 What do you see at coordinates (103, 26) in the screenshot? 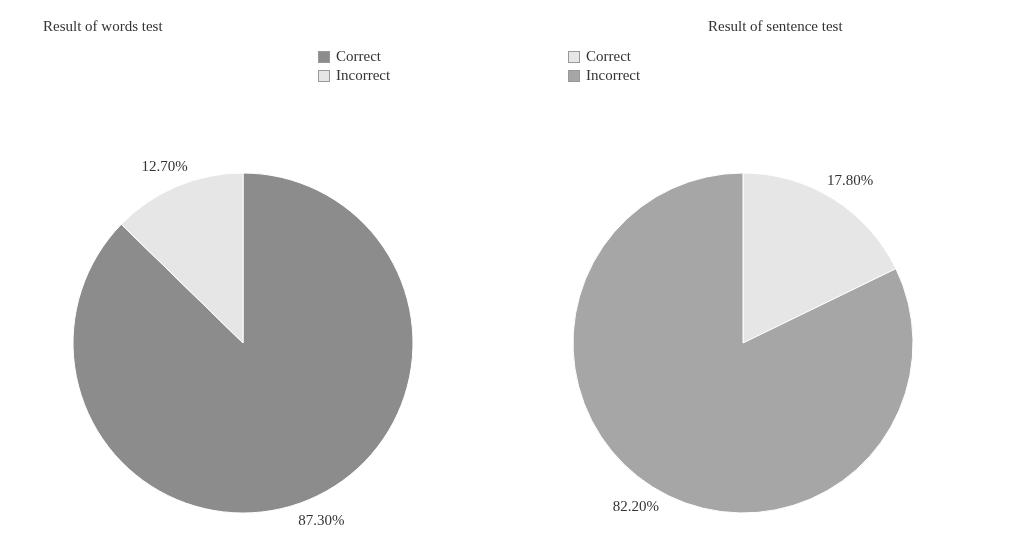
I see `chart-title: Result of words test` at bounding box center [103, 26].